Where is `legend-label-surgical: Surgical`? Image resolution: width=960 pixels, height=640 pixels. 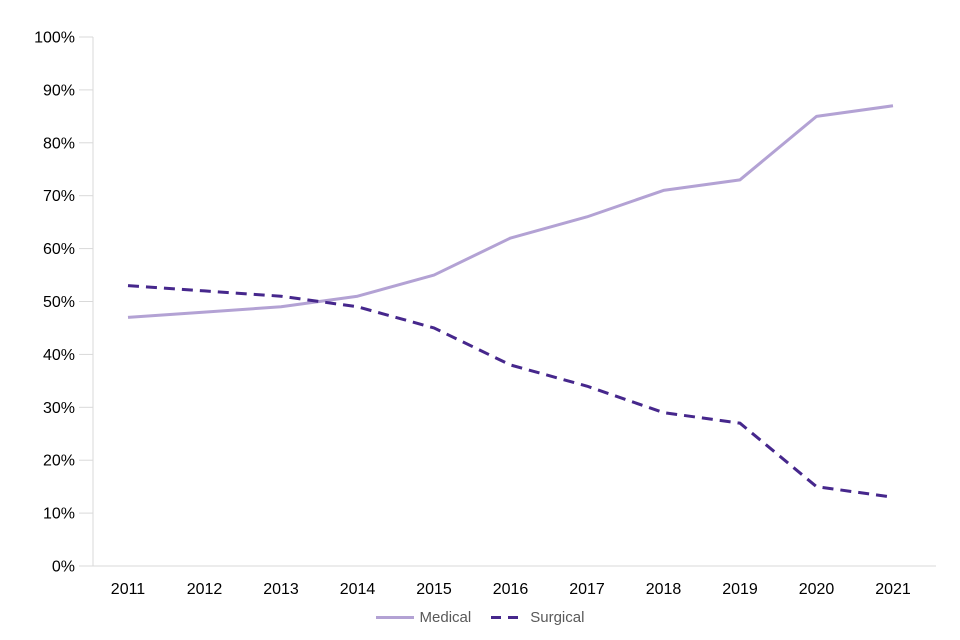
legend-label-surgical: Surgical is located at coordinates (557, 617).